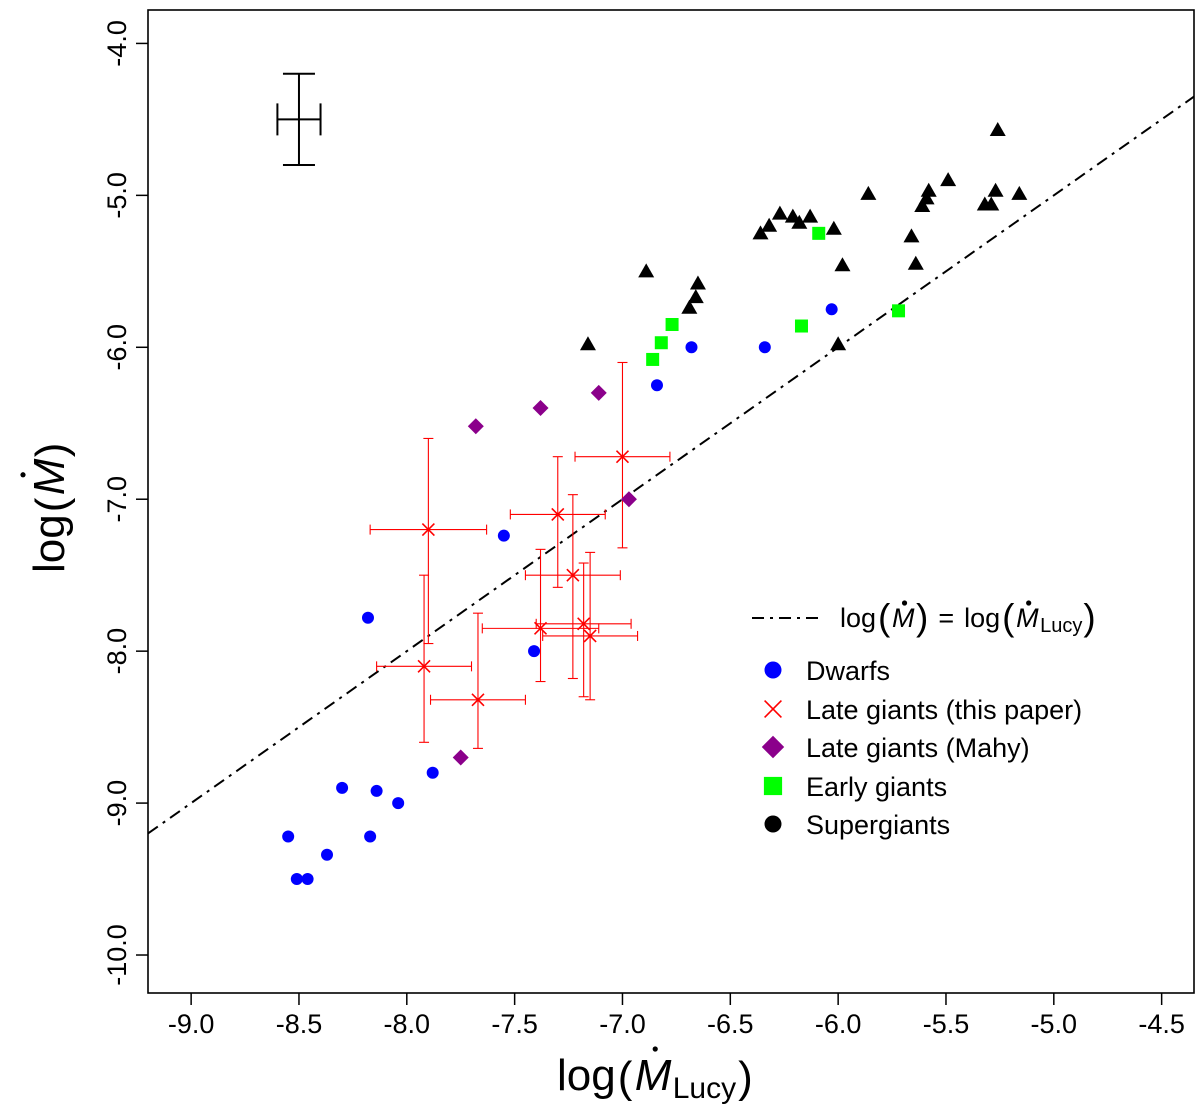  Describe the element at coordinates (745, 1077) in the screenshot. I see `x-axis-title-paren: )` at that location.